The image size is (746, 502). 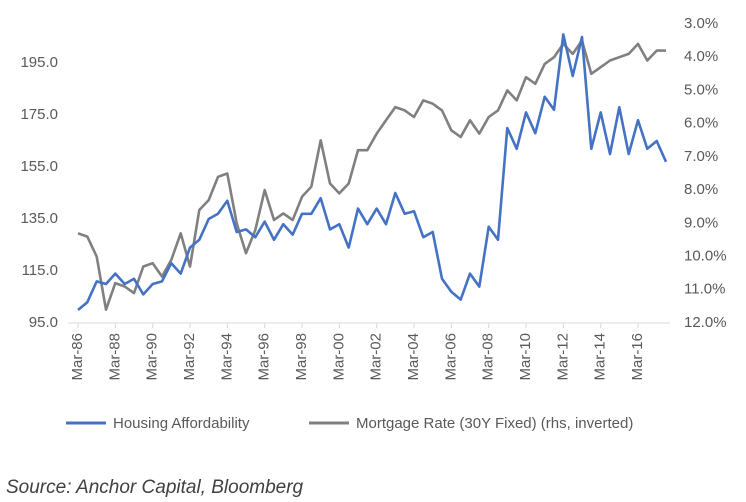 What do you see at coordinates (301, 357) in the screenshot?
I see `x-tick-label: Mar-98` at bounding box center [301, 357].